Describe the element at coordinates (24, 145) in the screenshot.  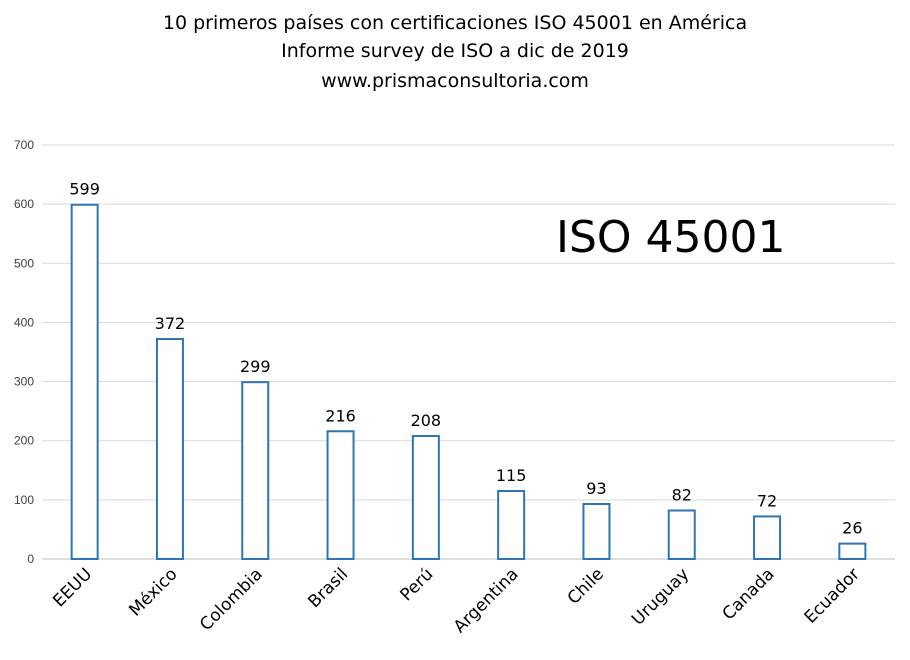
I see `y-tick-label: 700` at that location.